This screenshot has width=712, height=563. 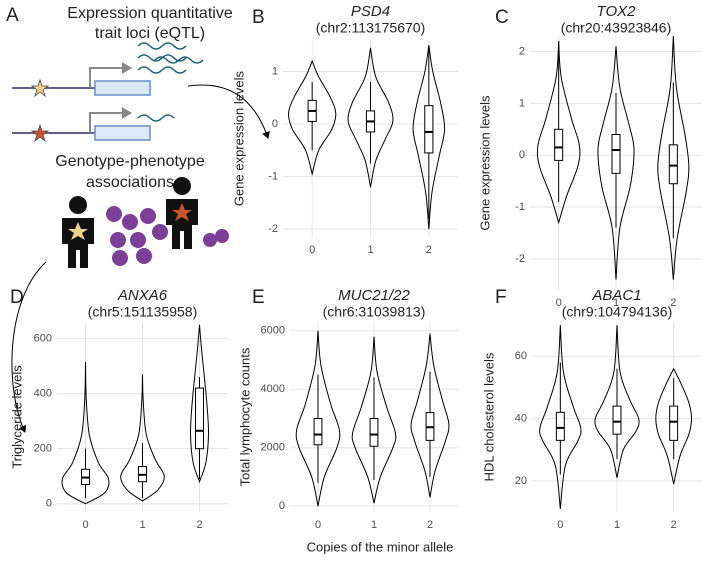 I want to click on y-axis-label: Total lymphocyte counts, so click(x=244, y=416).